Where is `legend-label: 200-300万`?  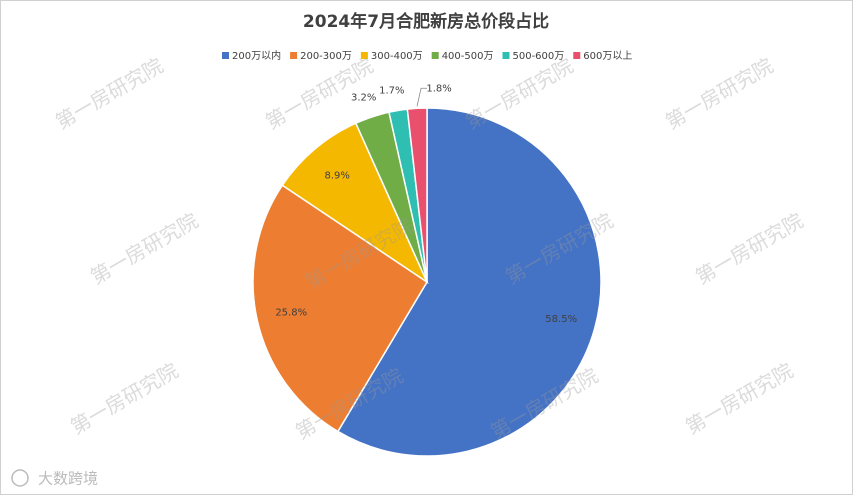 legend-label: 200-300万 is located at coordinates (326, 56).